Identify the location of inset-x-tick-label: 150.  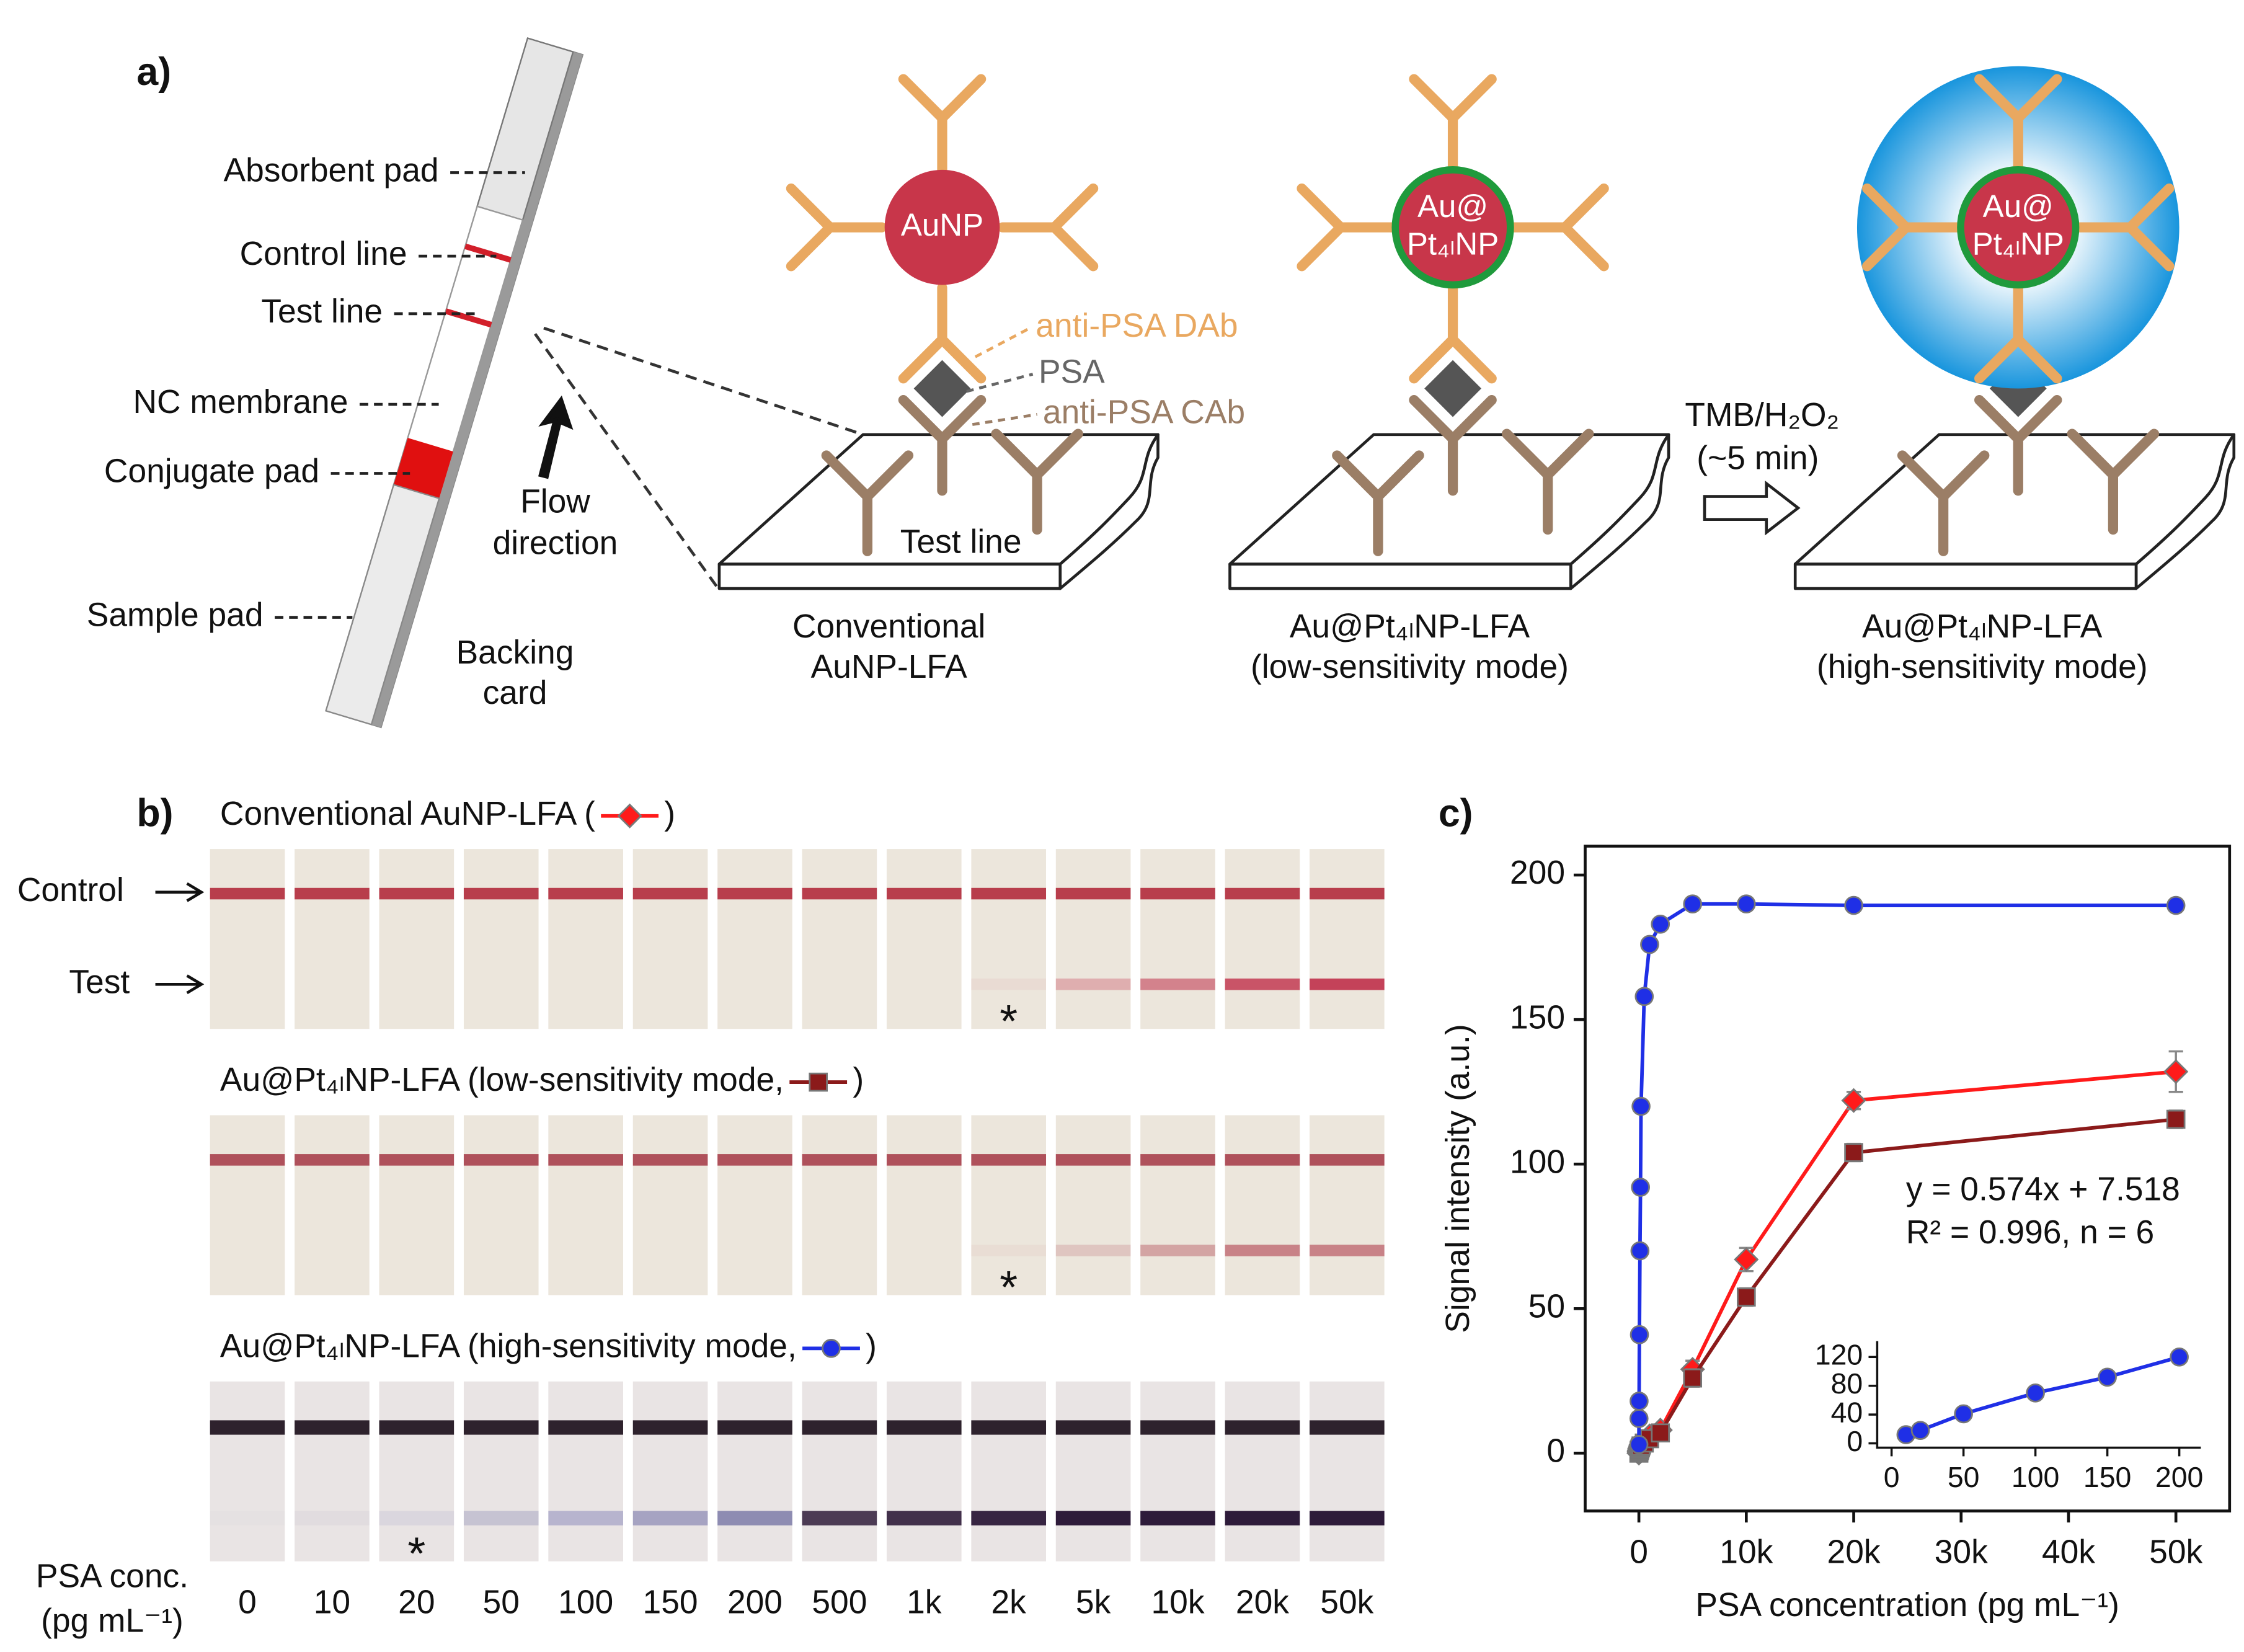
(2107, 1477).